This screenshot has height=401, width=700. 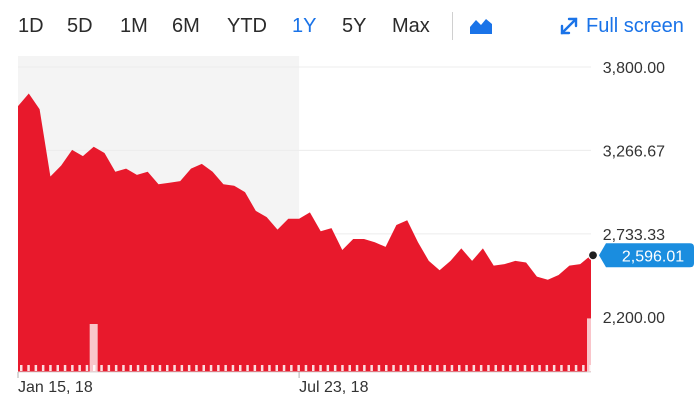 I want to click on range-button-6m: 6M, so click(x=186, y=26).